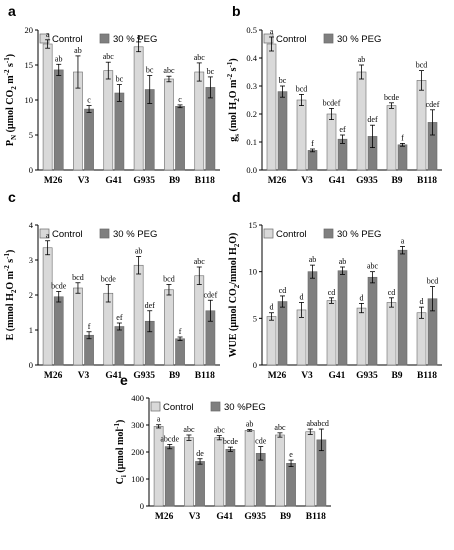  What do you see at coordinates (321, 423) in the screenshot?
I see `significance-letter: abcd` at bounding box center [321, 423].